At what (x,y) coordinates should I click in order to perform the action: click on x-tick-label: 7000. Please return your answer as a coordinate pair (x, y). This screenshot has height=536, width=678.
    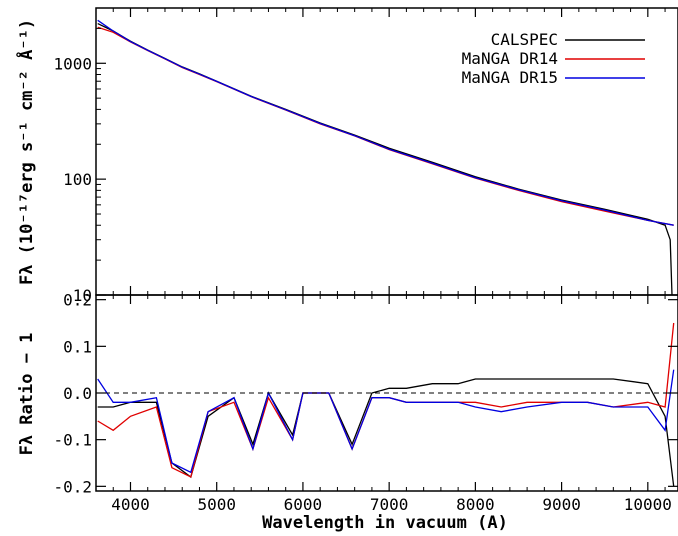
    Looking at the image, I should click on (389, 504).